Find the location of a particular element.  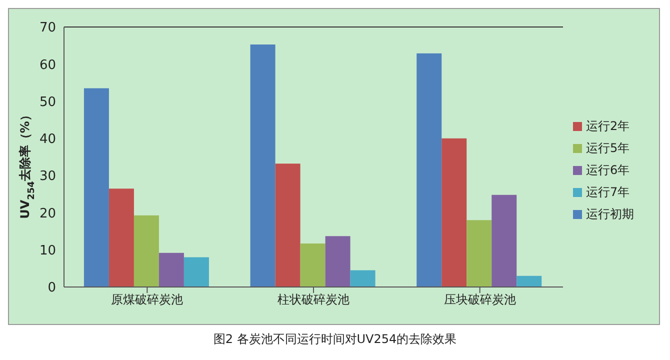

y-tick-label: 10 is located at coordinates (47, 250).